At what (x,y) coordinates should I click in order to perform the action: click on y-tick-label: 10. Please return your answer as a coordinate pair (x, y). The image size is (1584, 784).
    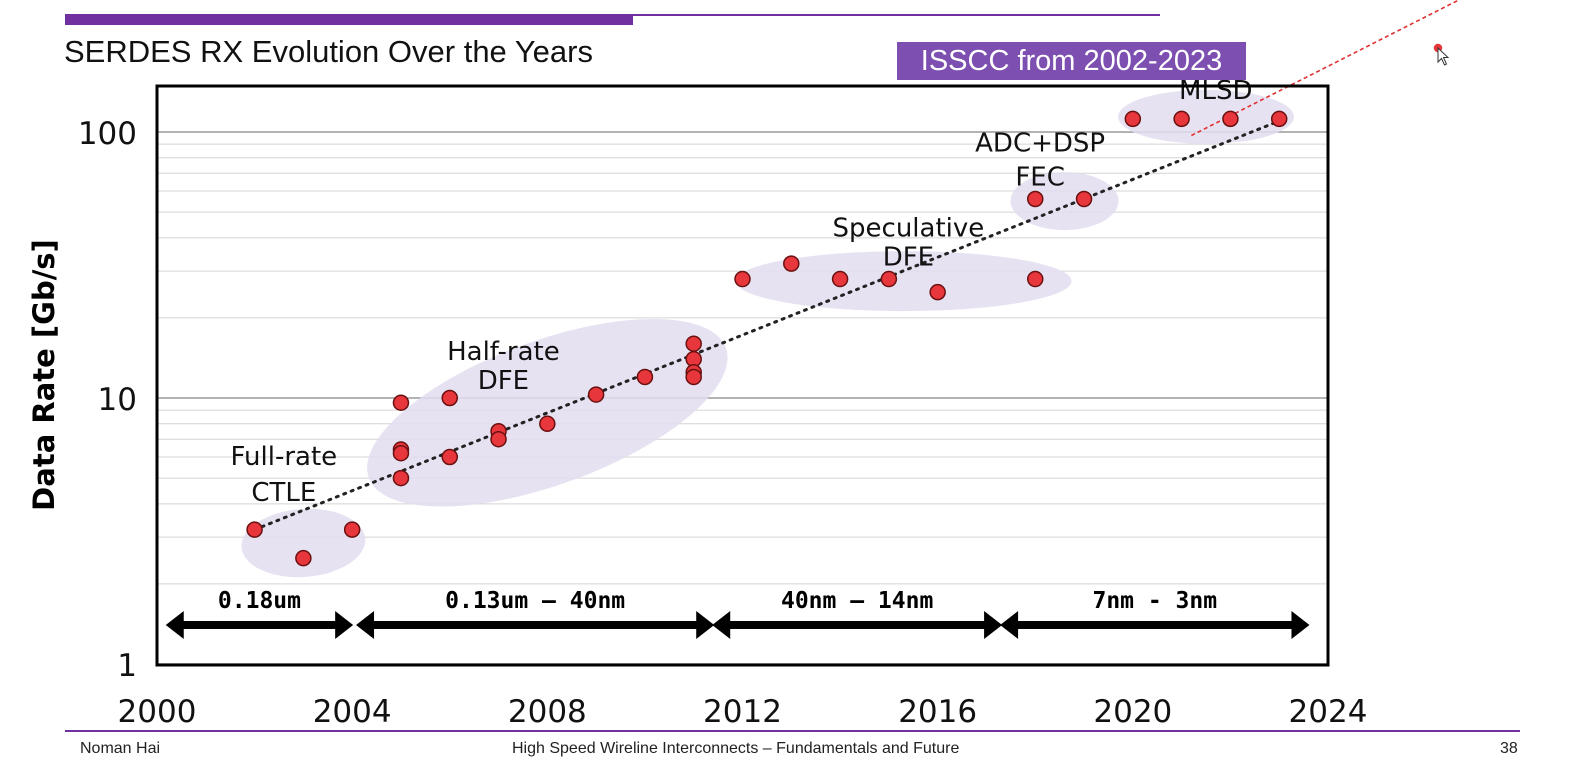
    Looking at the image, I should click on (117, 400).